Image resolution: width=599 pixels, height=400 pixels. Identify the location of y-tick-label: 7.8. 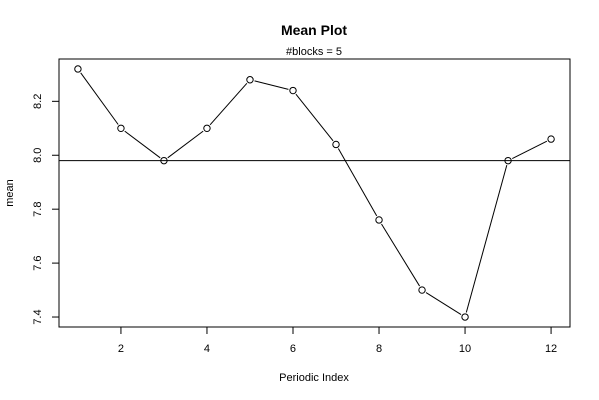
(38, 209).